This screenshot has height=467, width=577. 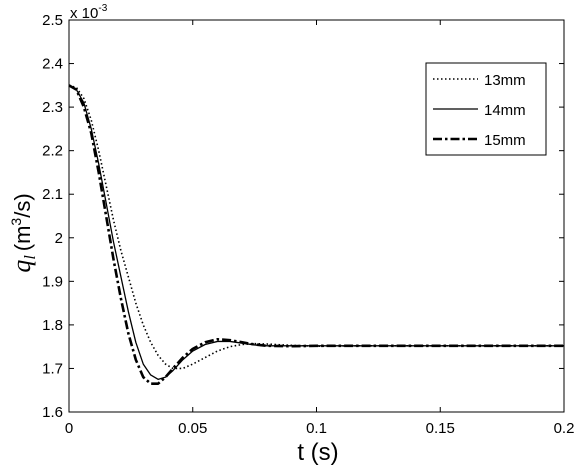 What do you see at coordinates (52, 281) in the screenshot?
I see `y-tick-label: 1.9` at bounding box center [52, 281].